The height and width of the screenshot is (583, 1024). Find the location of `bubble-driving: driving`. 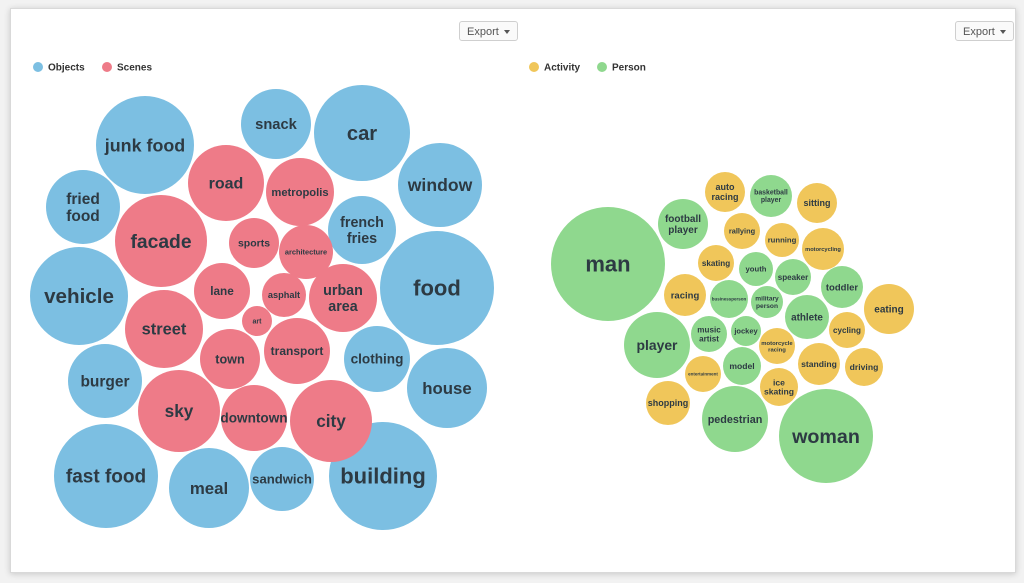

bubble-driving: driving is located at coordinates (864, 367).